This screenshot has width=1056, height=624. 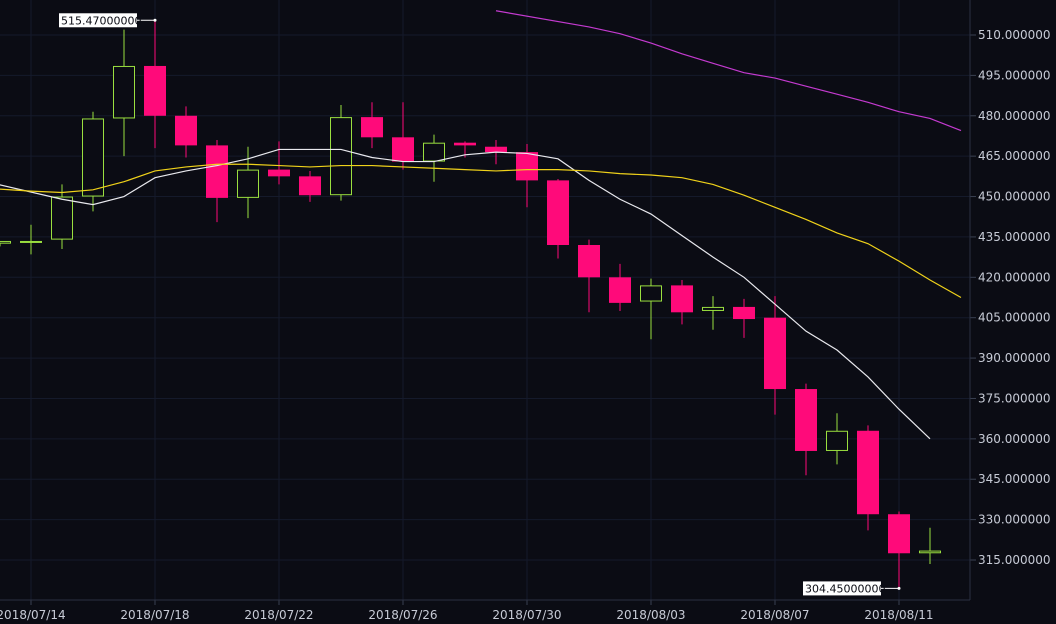 What do you see at coordinates (1014, 277) in the screenshot?
I see `y-tick-label: 420.000000` at bounding box center [1014, 277].